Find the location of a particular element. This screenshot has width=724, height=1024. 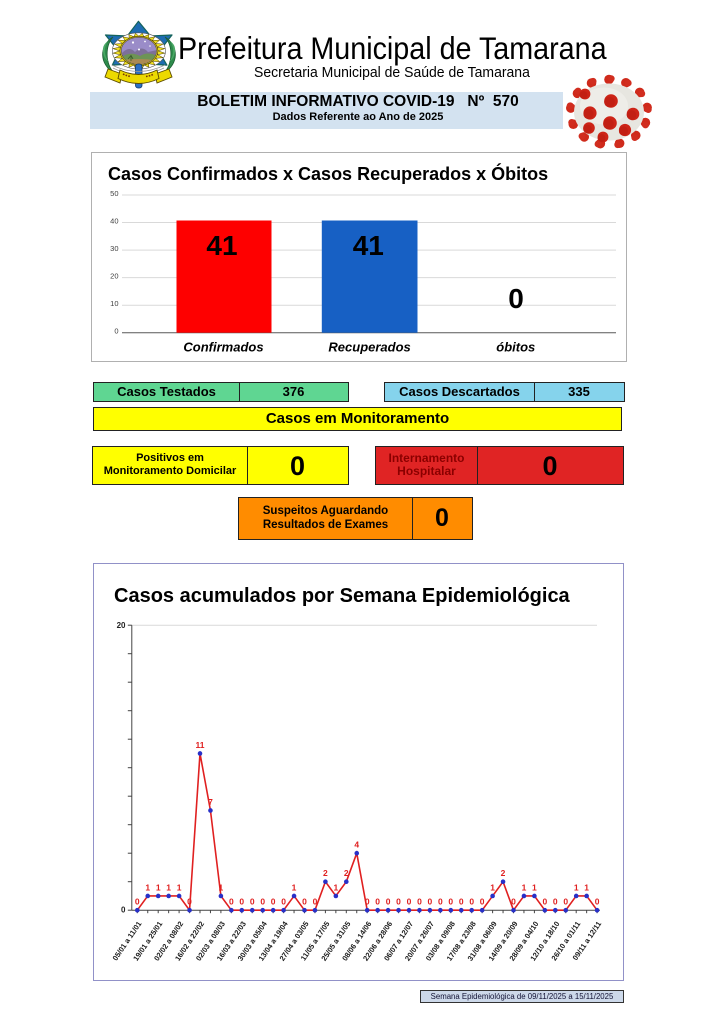

svg-text: 11 is located at coordinates (200, 745).